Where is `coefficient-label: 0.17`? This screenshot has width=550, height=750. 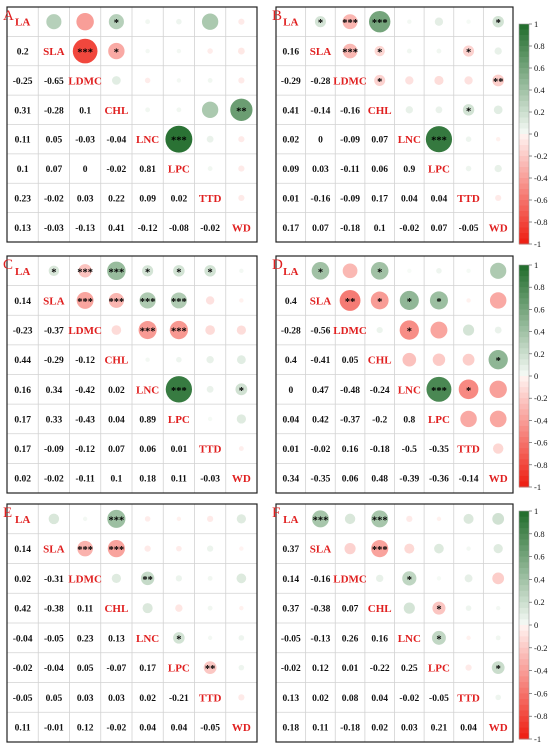
coefficient-label: 0.17 is located at coordinates (147, 669).